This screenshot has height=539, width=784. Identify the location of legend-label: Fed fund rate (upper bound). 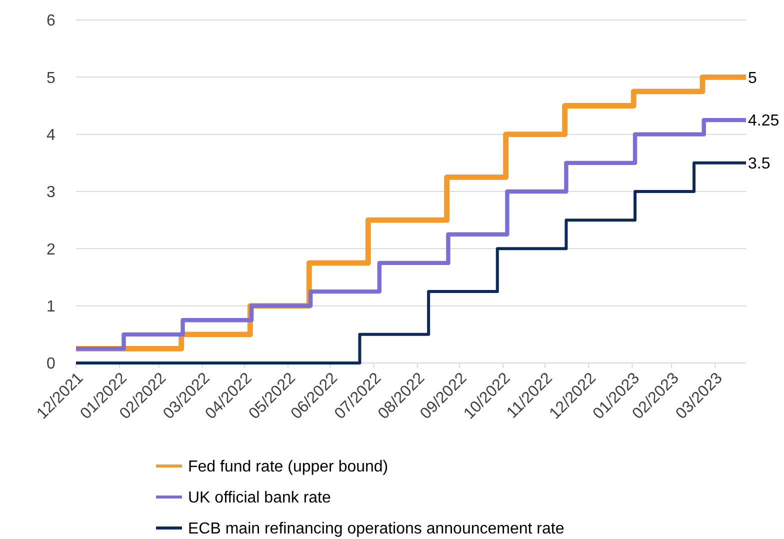
(288, 467).